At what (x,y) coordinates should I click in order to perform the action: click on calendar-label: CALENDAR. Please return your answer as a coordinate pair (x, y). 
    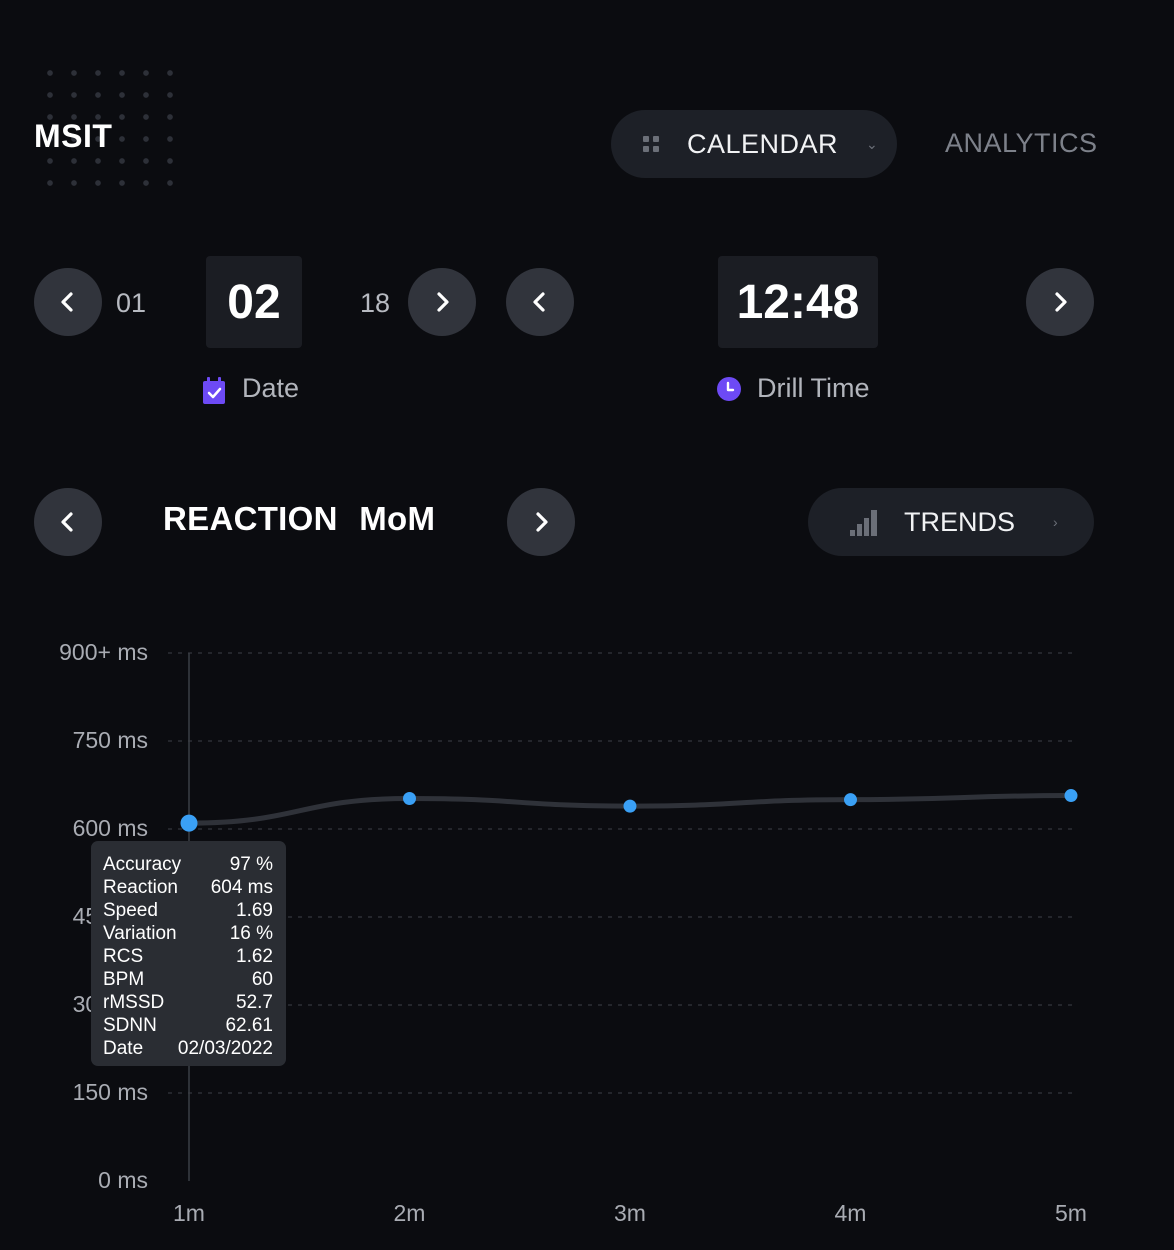
    Looking at the image, I should click on (763, 143).